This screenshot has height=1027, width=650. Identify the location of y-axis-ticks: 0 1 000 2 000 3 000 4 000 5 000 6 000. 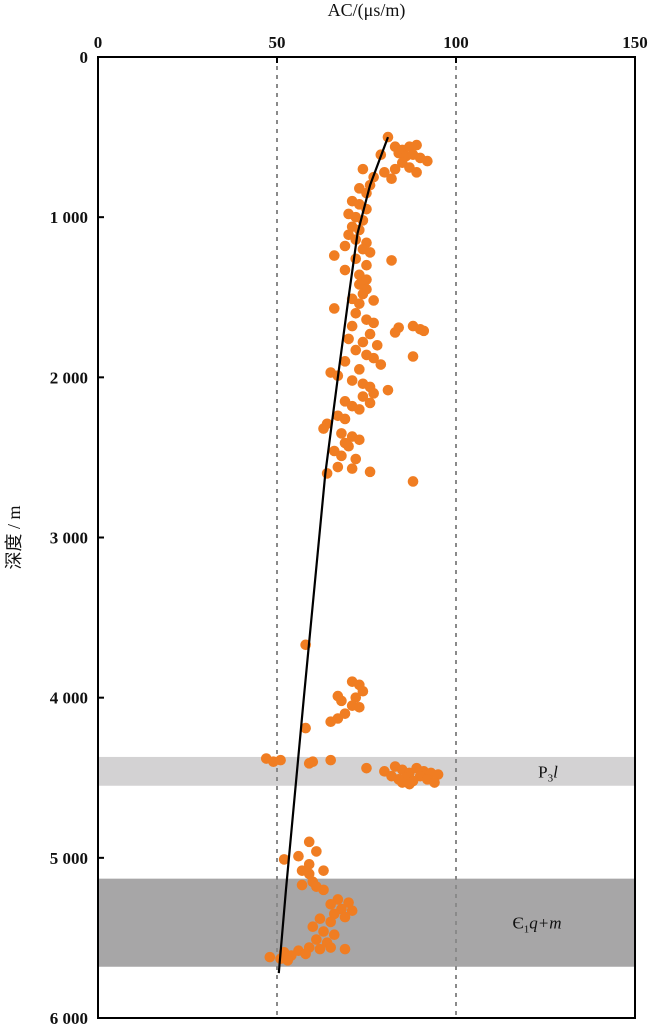
(77, 537).